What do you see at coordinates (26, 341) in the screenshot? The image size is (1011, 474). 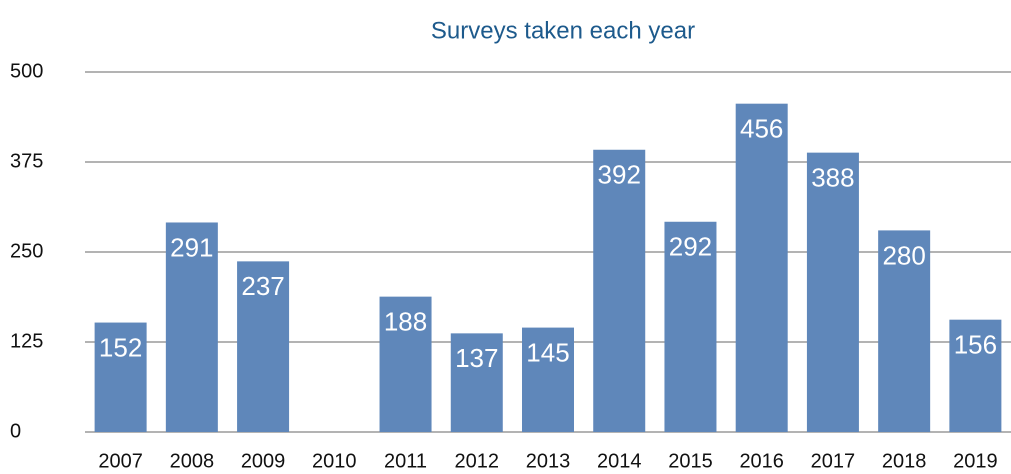 I see `y-tick-label: 125` at bounding box center [26, 341].